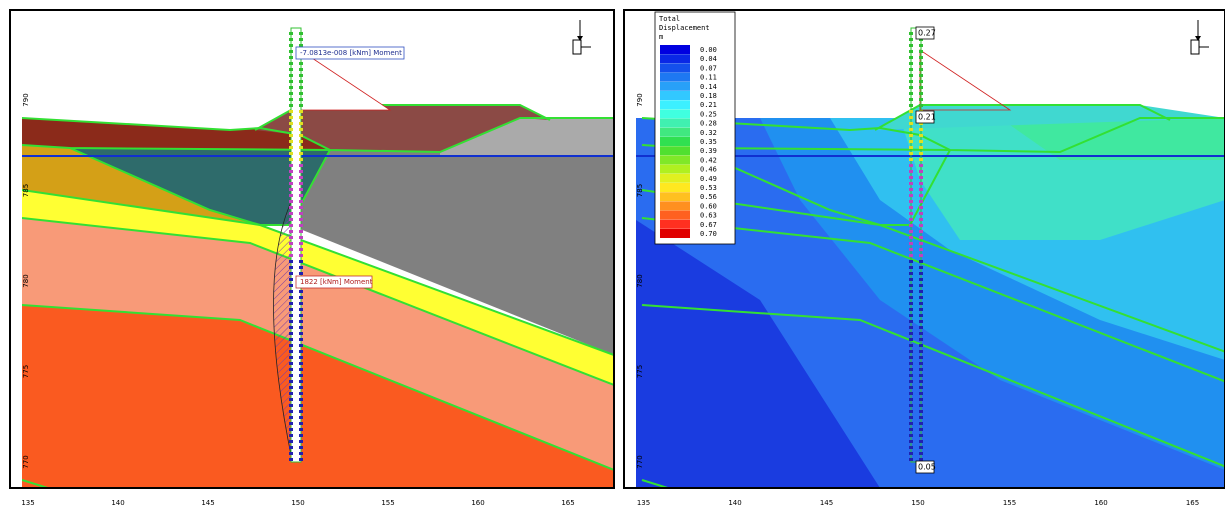  What do you see at coordinates (661, 37) in the screenshot?
I see `legend-unit: m` at bounding box center [661, 37].